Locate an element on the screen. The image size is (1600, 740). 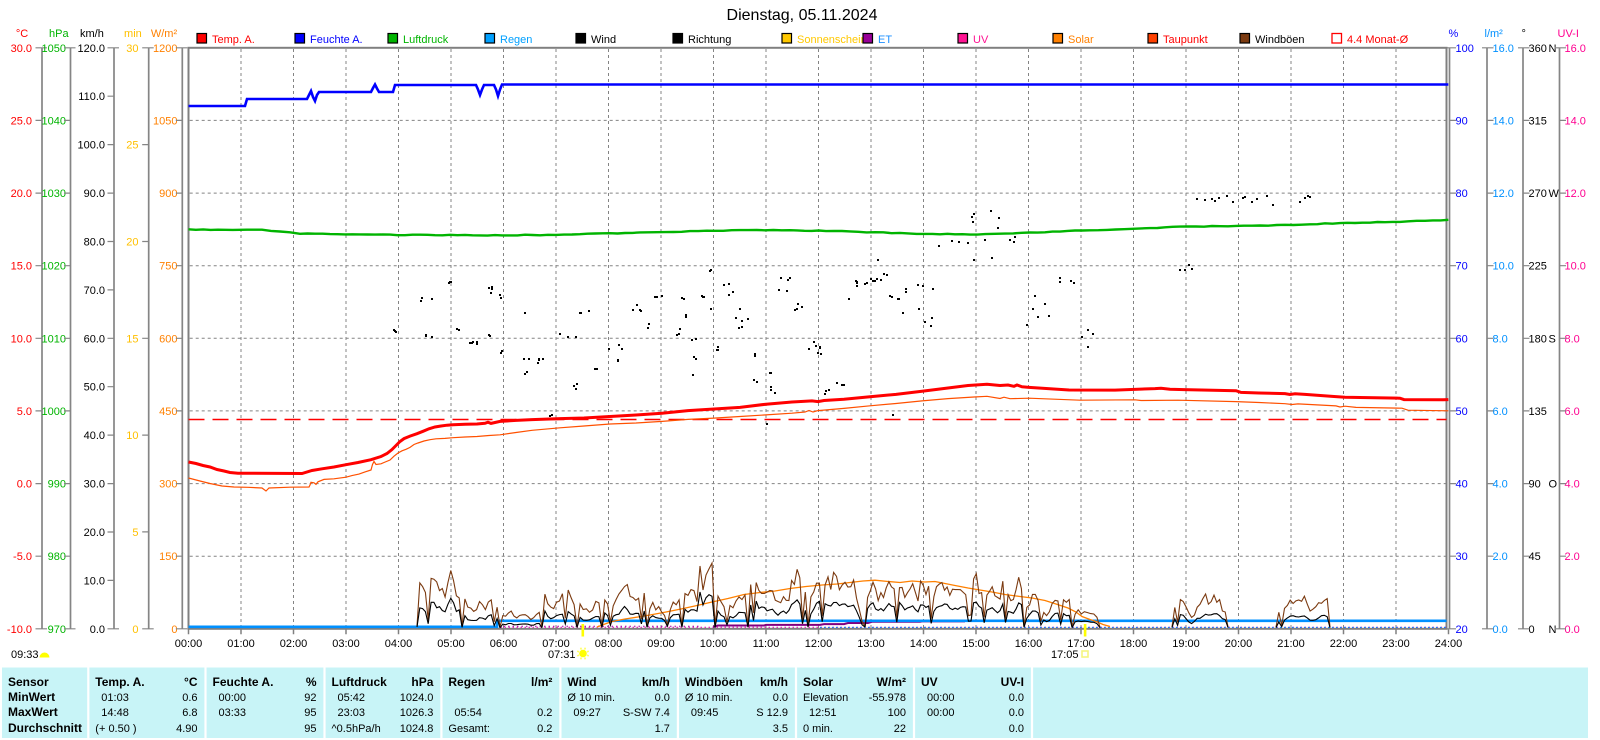
svg-text: 360 is located at coordinates (1538, 49).